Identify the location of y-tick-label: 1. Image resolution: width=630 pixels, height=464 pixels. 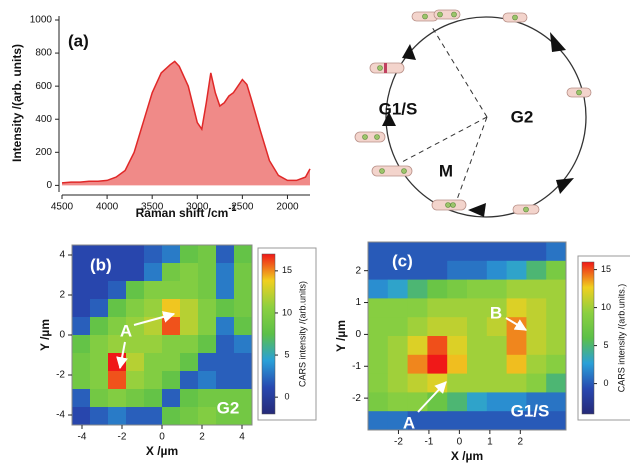
(358, 302).